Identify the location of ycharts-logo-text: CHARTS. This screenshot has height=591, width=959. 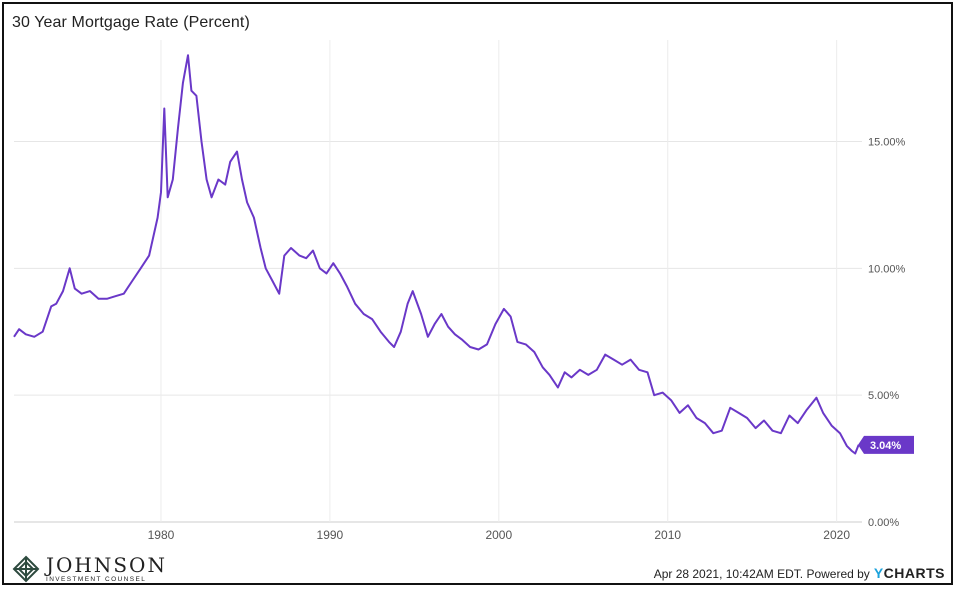
(914, 573).